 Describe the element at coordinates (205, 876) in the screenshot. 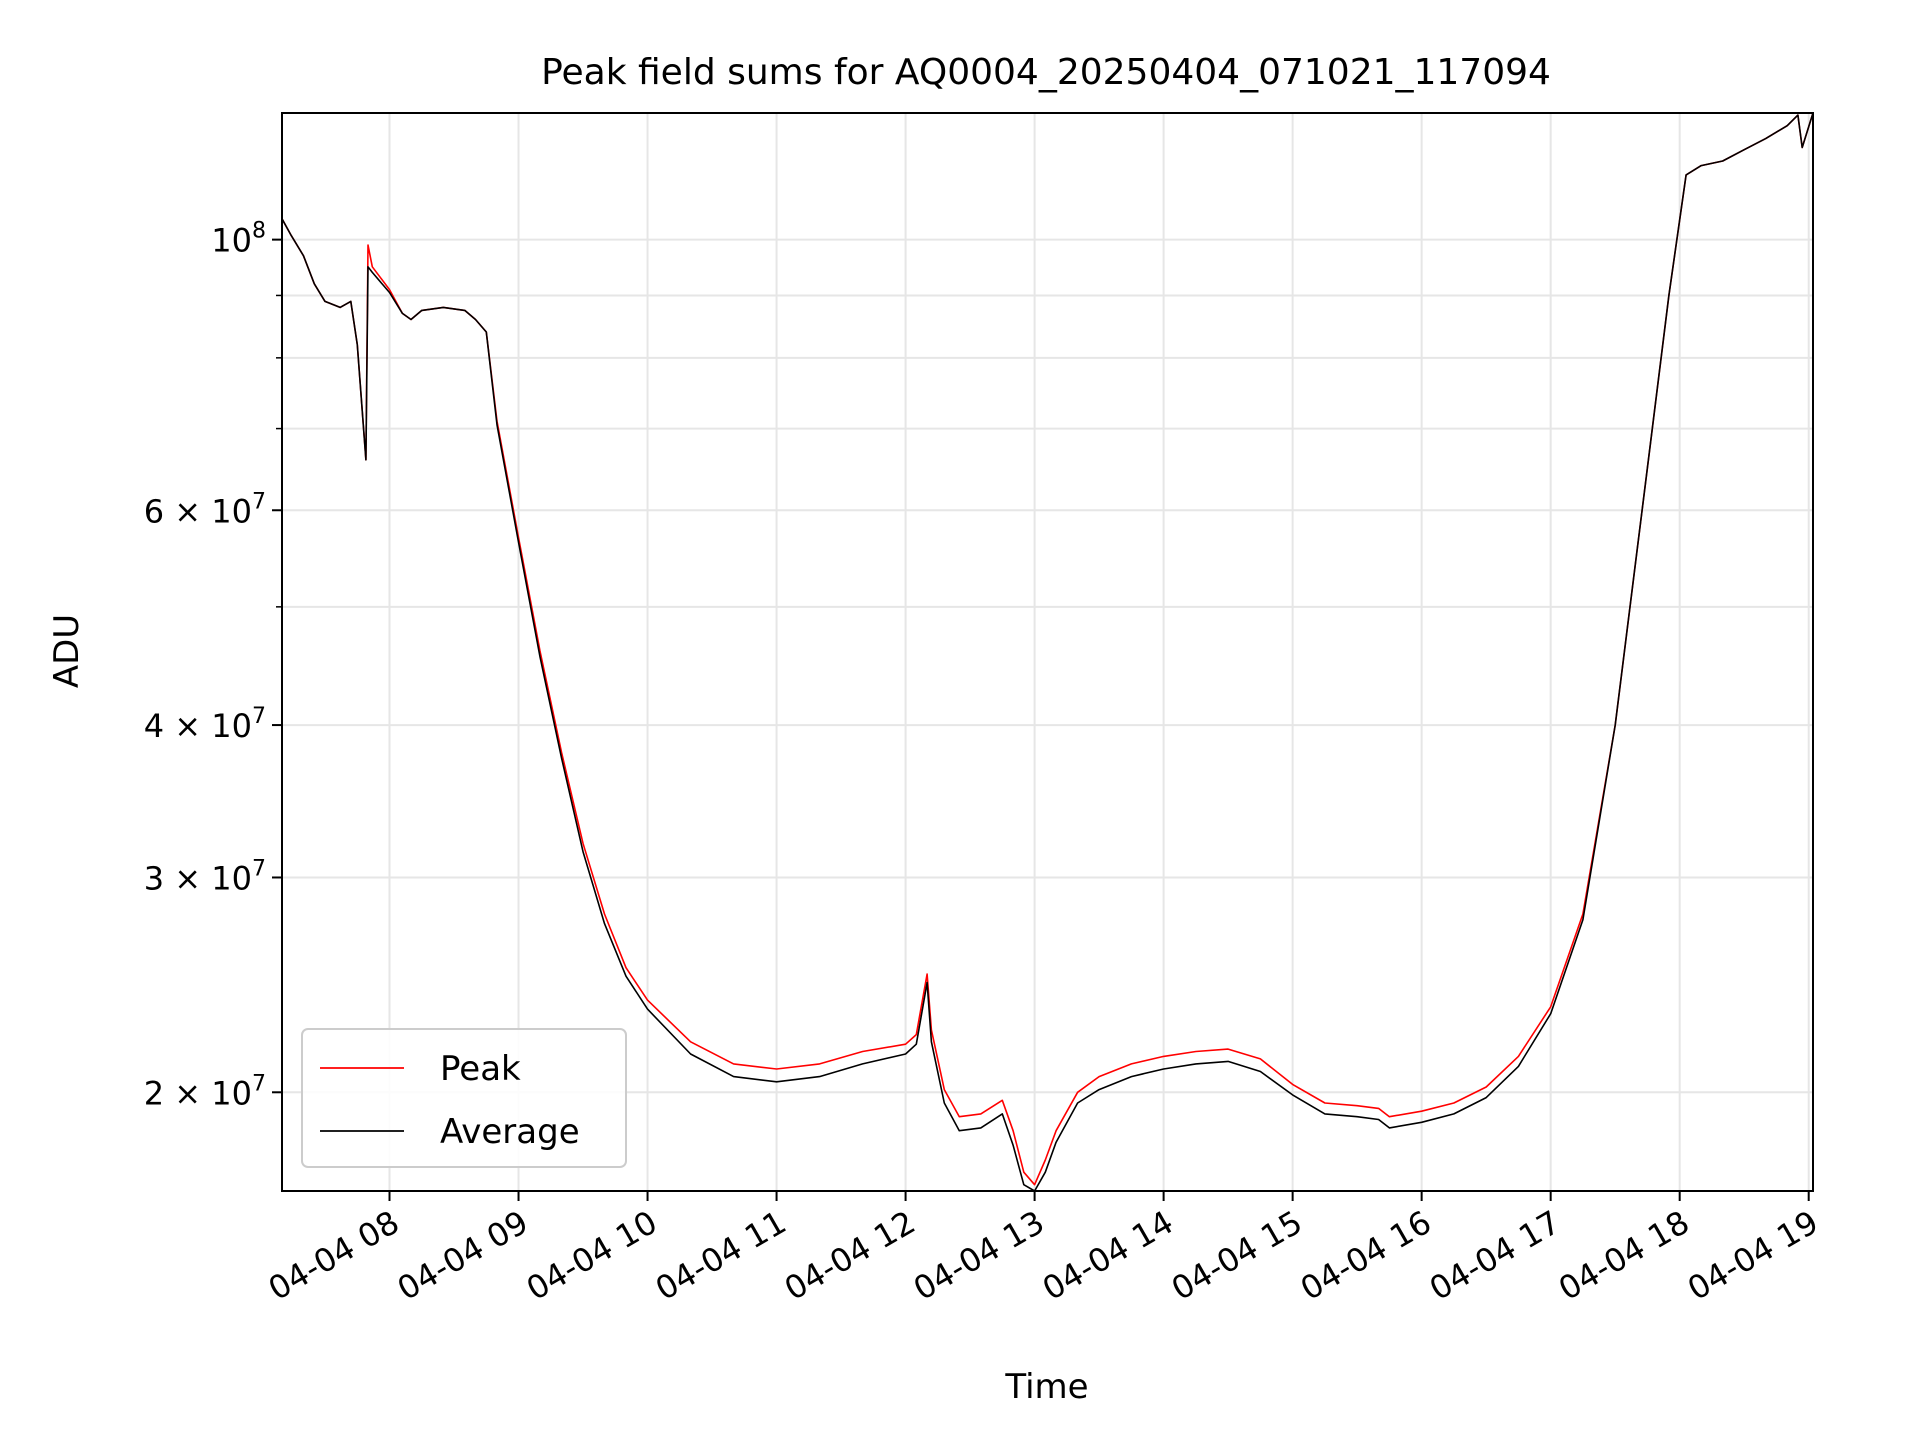

I see `y-tick-label: 3 × 107` at that location.